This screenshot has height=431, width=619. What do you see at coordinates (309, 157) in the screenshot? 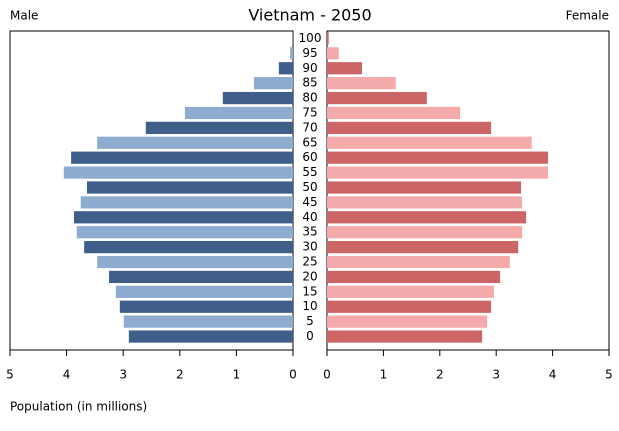
I see `age-label: 60` at bounding box center [309, 157].